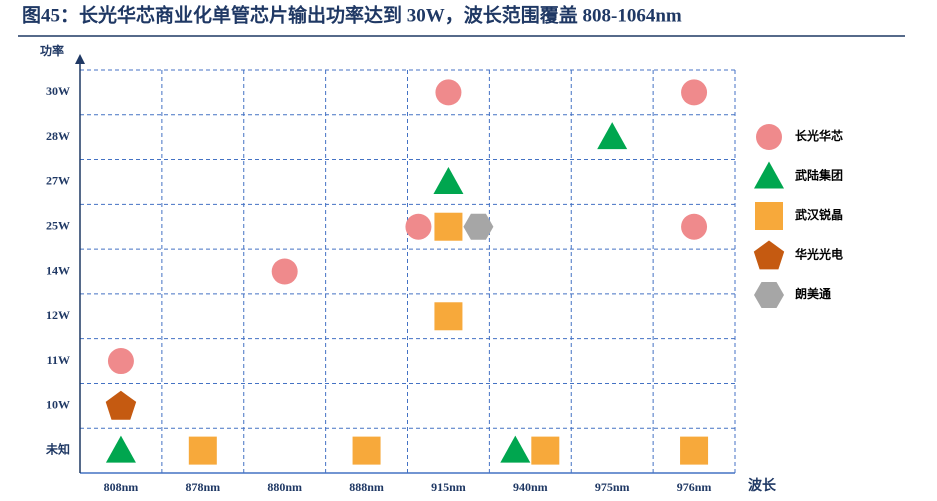 The height and width of the screenshot is (501, 937). I want to click on legend-label: 朗美通, so click(813, 293).